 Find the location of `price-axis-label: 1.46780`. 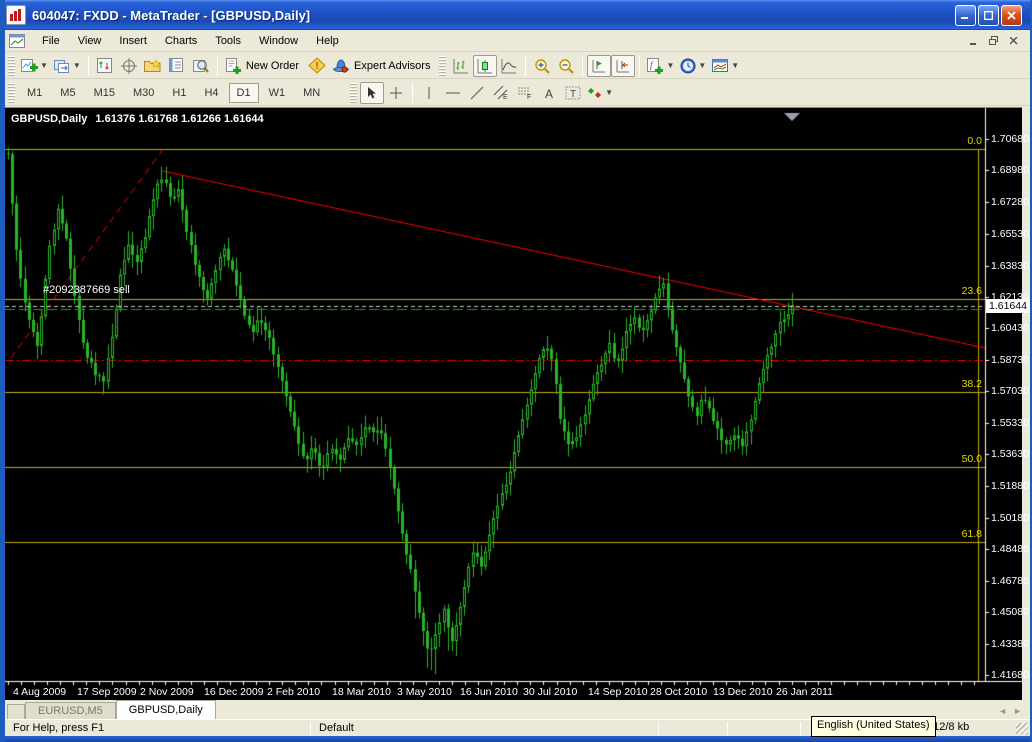

price-axis-label: 1.46780 is located at coordinates (1010, 580).